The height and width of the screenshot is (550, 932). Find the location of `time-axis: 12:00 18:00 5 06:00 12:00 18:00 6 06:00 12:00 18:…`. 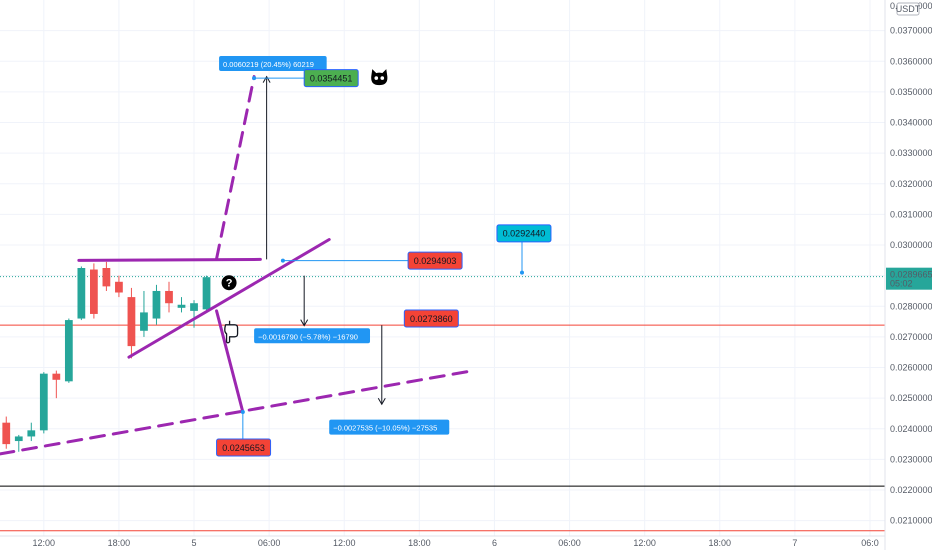

time-axis: 12:00 18:00 5 06:00 12:00 18:00 6 06:00 12:00 18:… is located at coordinates (442, 541).